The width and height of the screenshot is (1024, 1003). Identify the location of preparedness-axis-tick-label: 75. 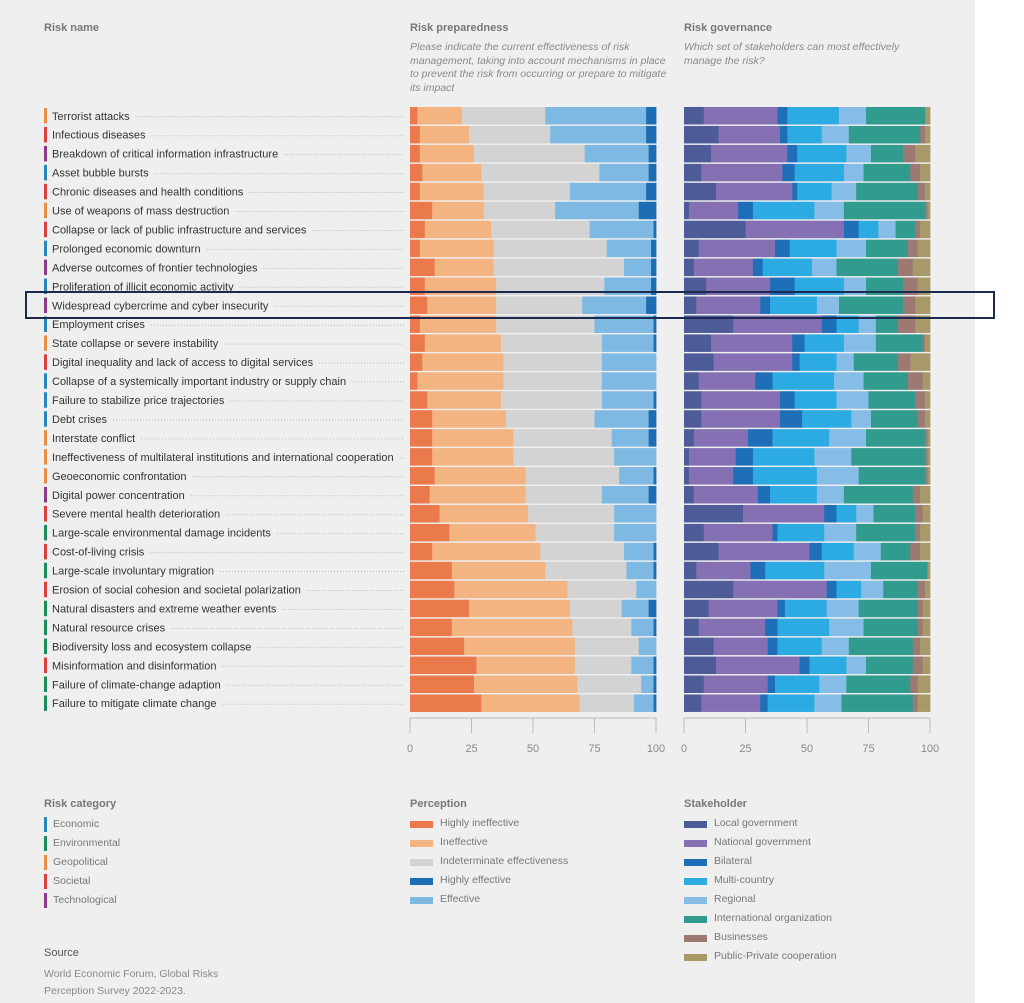
(594, 749).